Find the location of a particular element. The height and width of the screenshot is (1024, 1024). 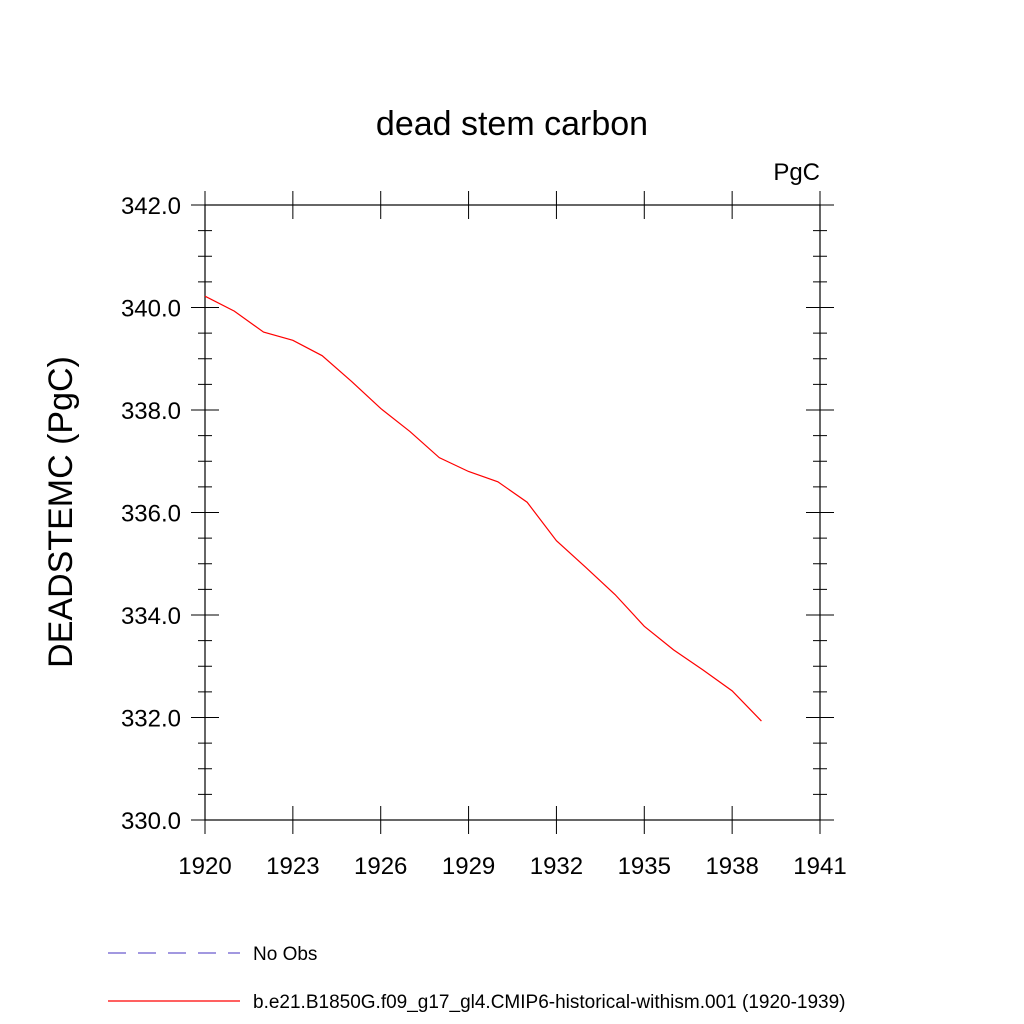

y-tick-label: 342.0 is located at coordinates (151, 206).